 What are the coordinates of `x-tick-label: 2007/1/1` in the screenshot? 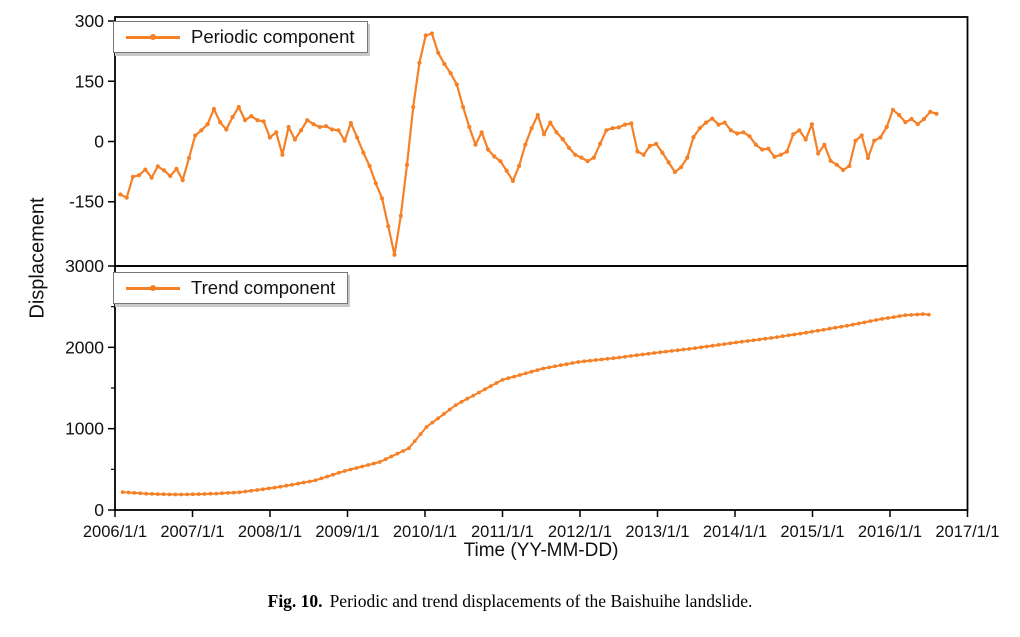 It's located at (192, 532).